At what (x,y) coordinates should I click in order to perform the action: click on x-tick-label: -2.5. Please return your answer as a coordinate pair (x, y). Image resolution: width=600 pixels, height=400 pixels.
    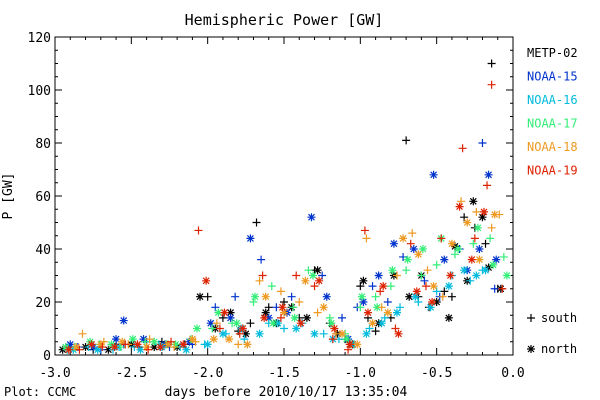
    Looking at the image, I should click on (131, 373).